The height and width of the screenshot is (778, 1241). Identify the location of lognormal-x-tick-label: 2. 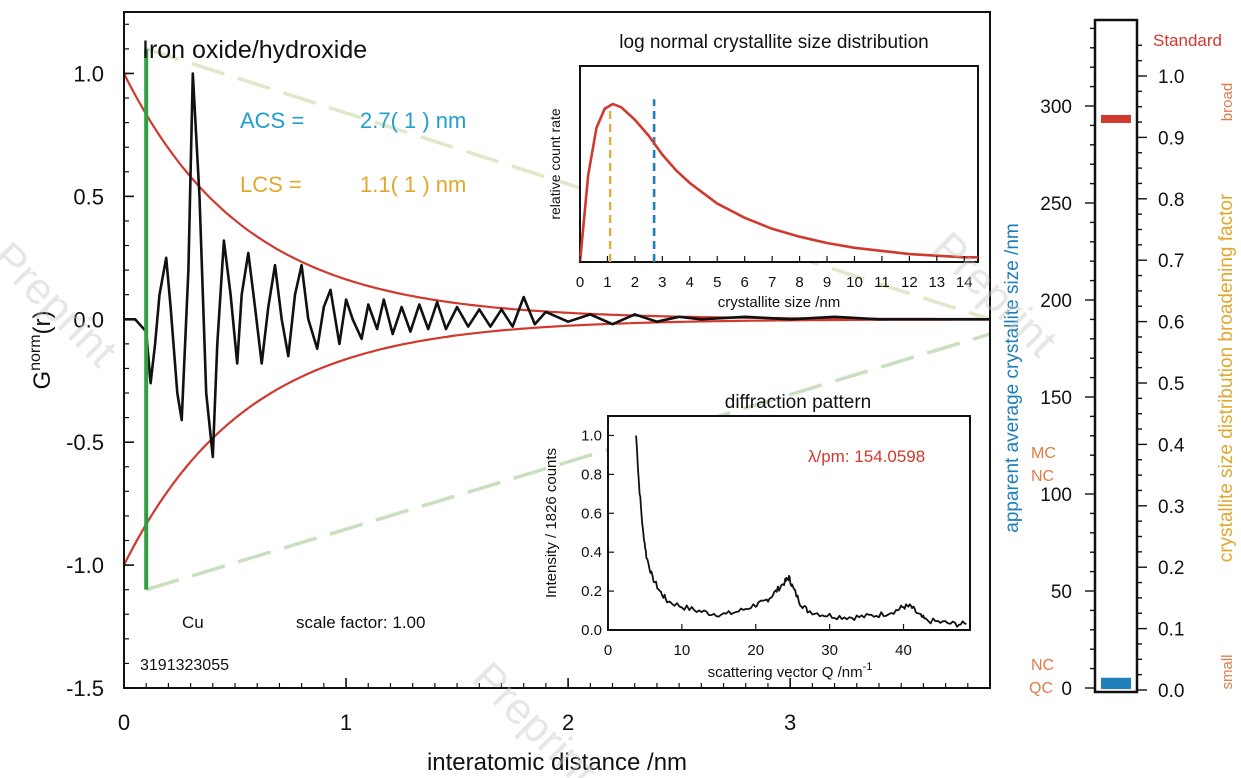
(635, 282).